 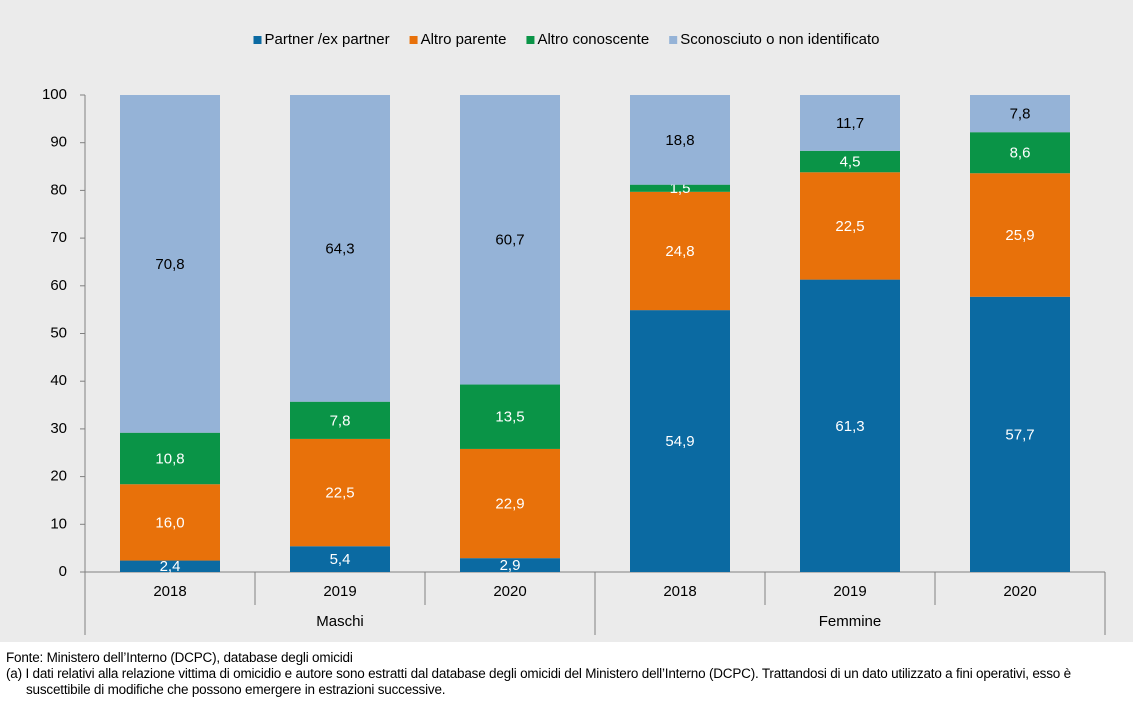 I want to click on value-label: 24,8, so click(x=679, y=251).